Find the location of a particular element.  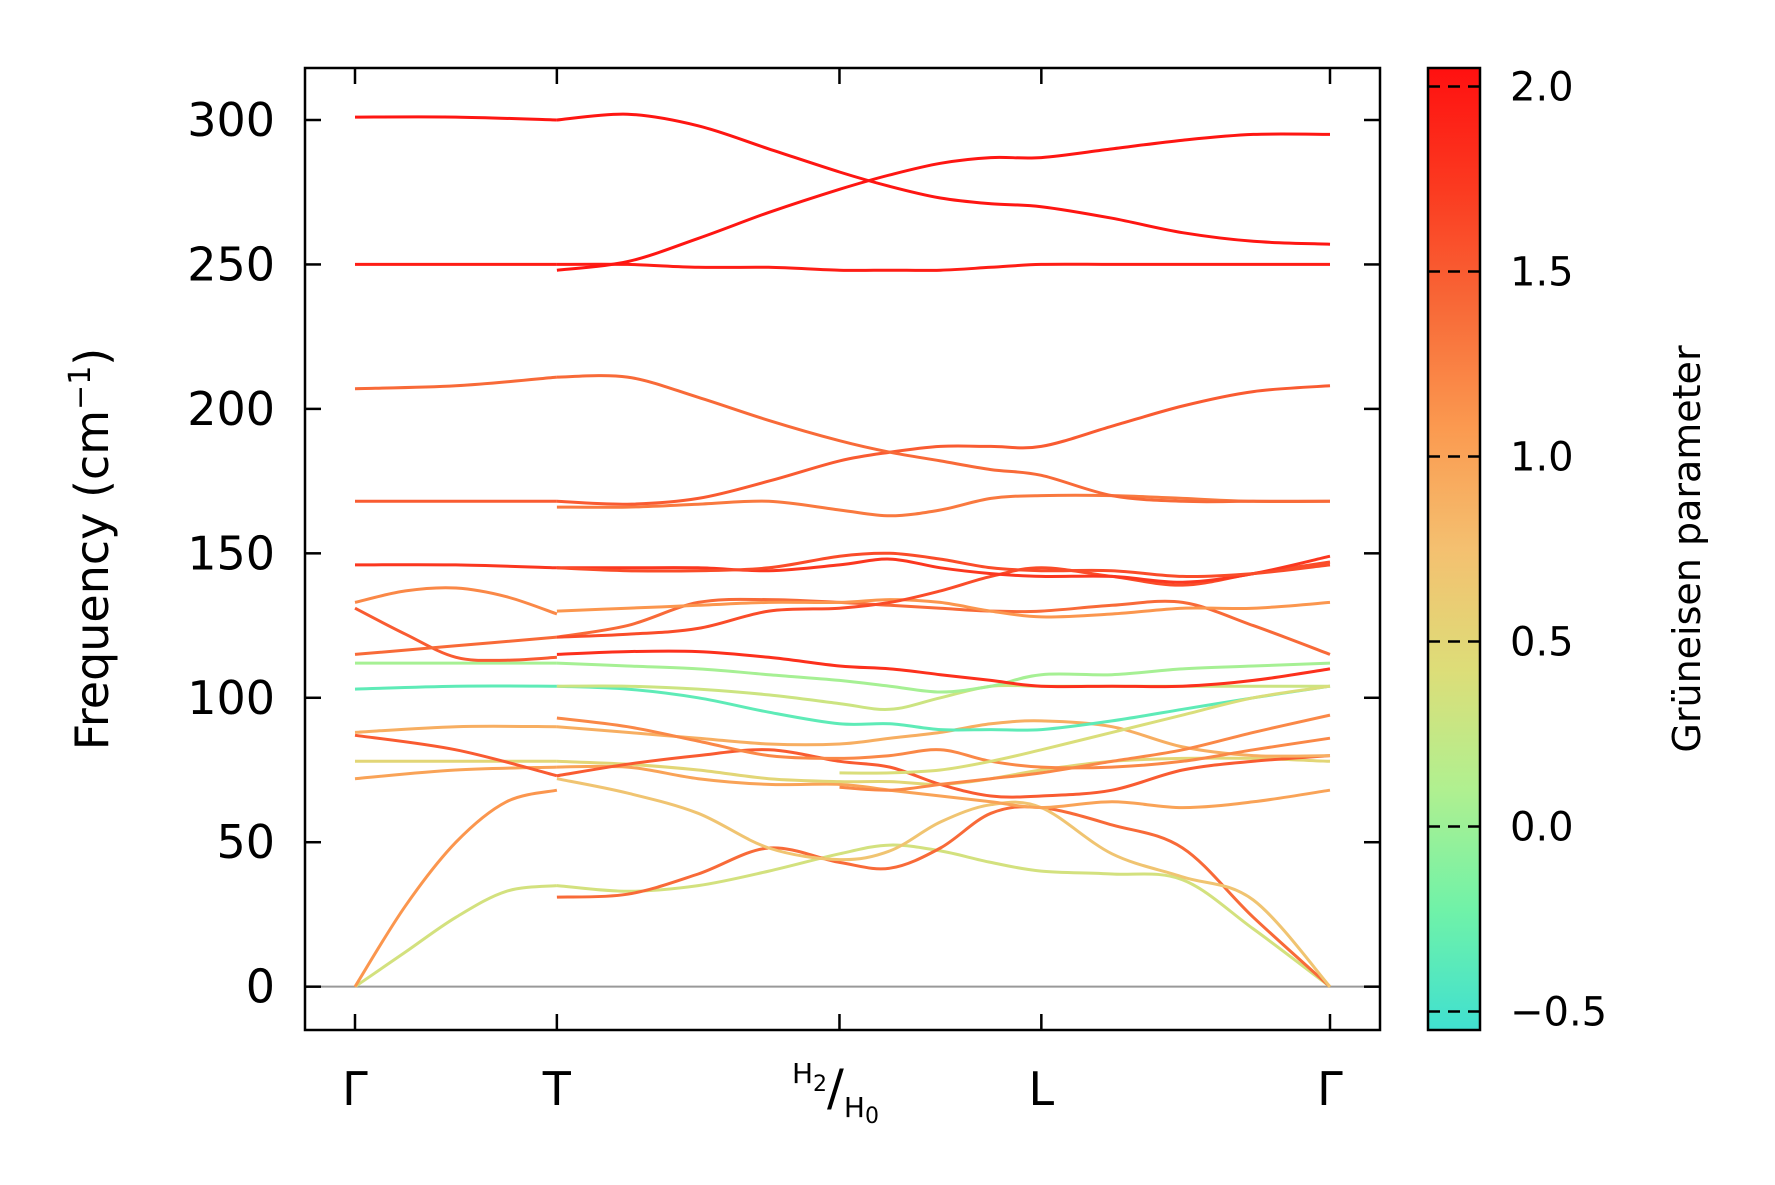

x-tick-label: H2/H0 is located at coordinates (835, 1093).